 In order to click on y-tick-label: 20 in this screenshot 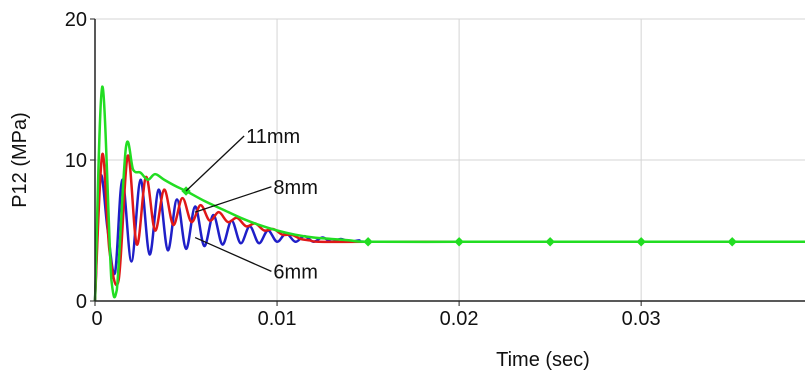, I will do `click(76, 20)`.